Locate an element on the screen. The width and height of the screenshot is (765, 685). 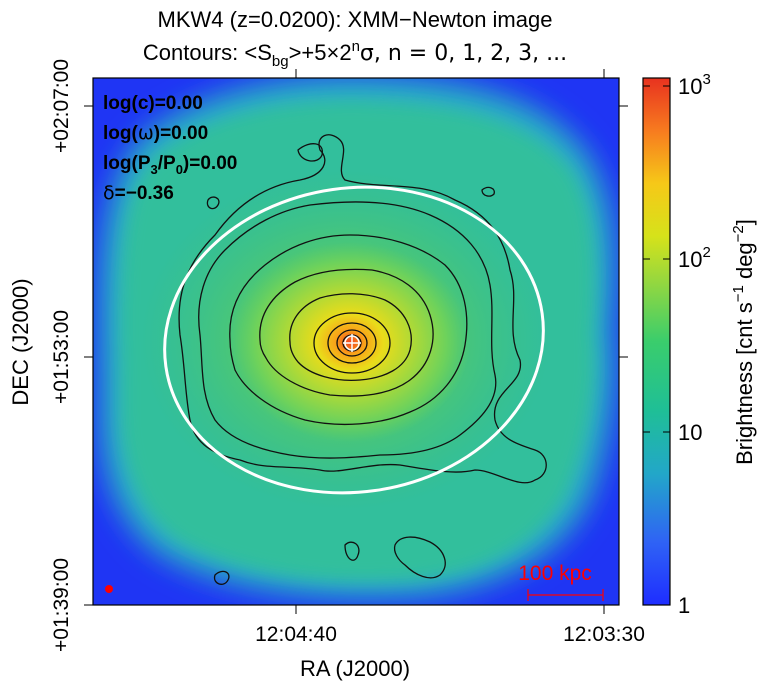
contour-n1 is located at coordinates (347, 330).